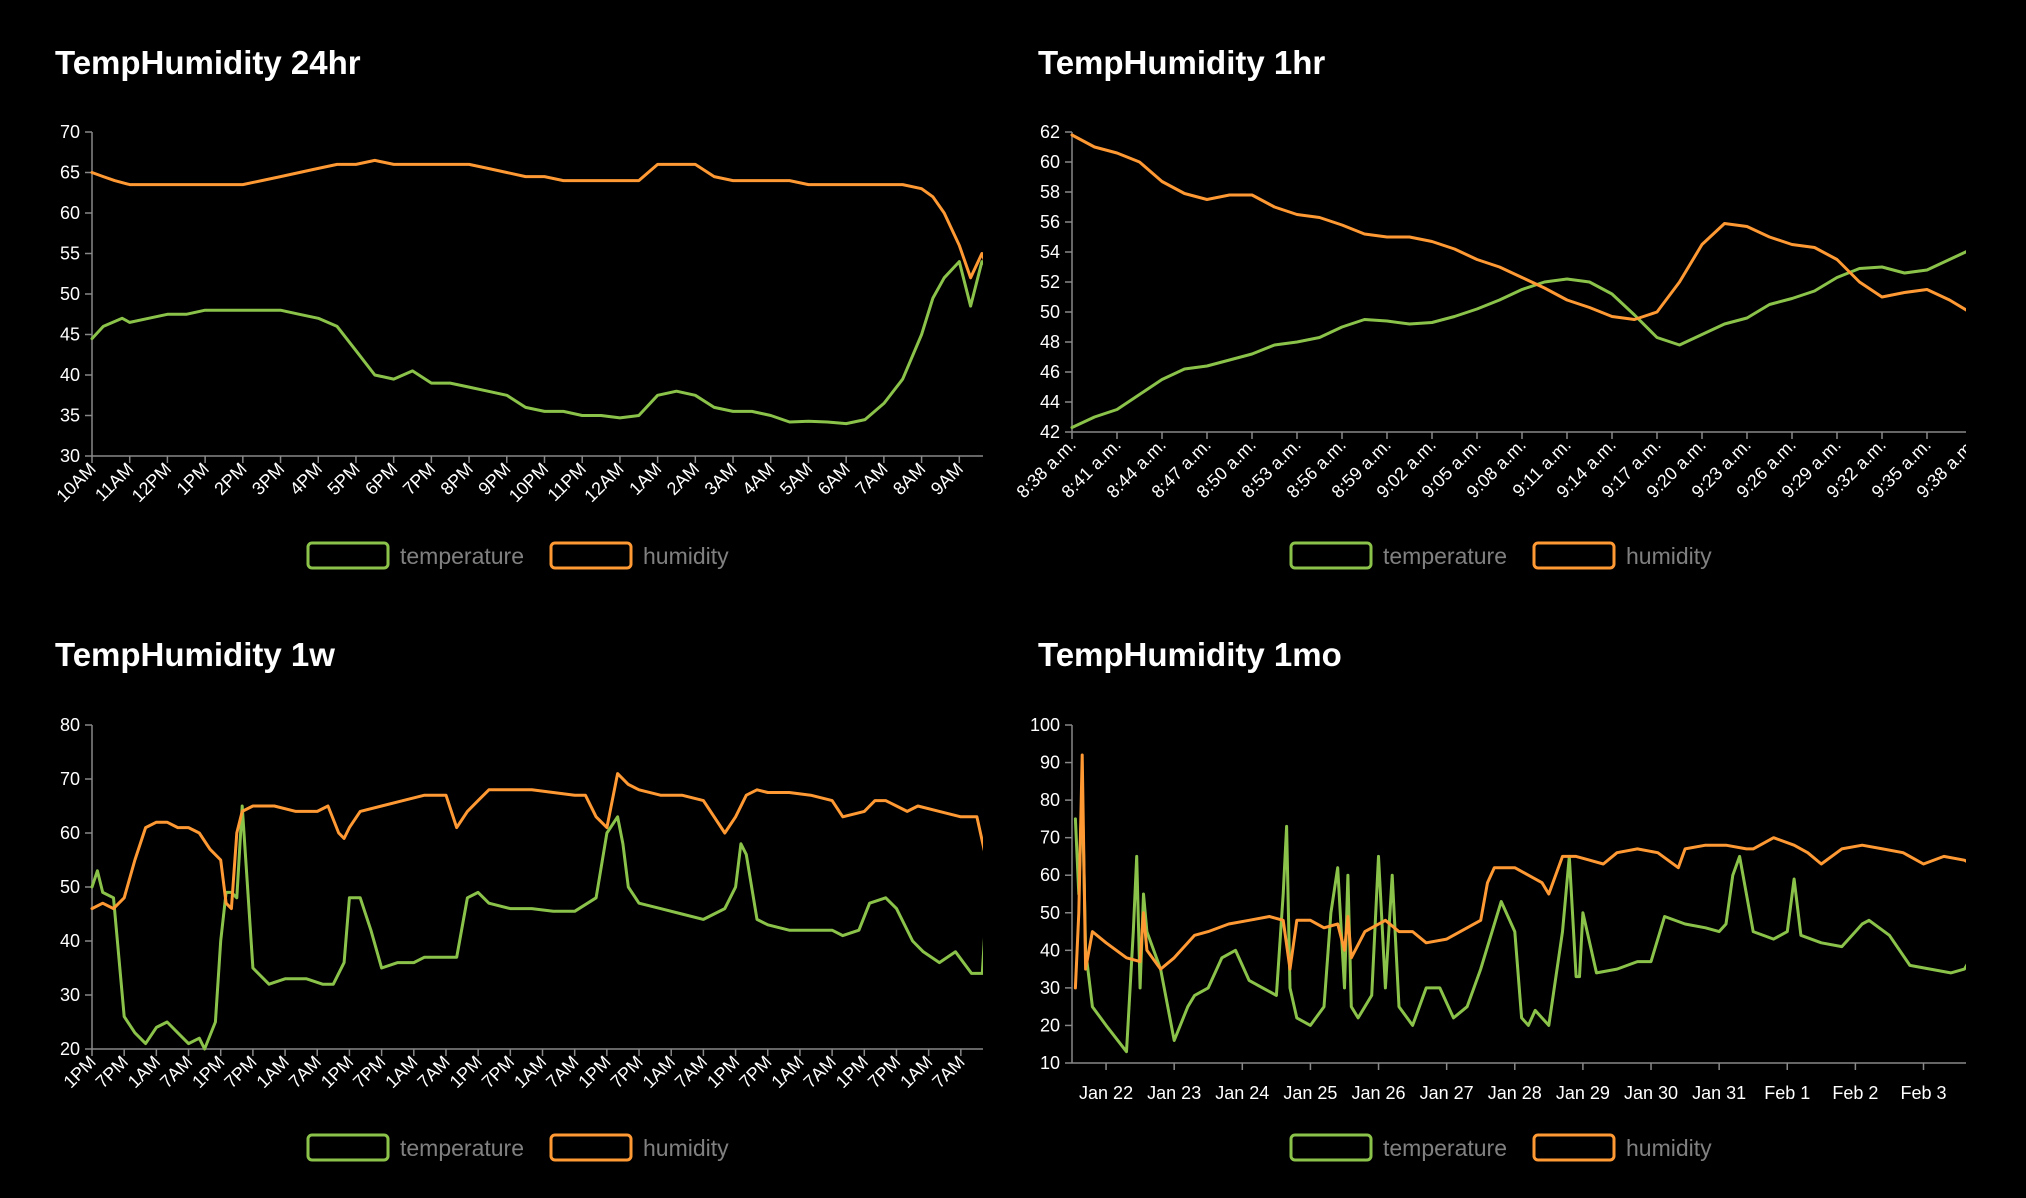 This screenshot has width=2026, height=1198. I want to click on x-tick-label: 5PM, so click(343, 479).